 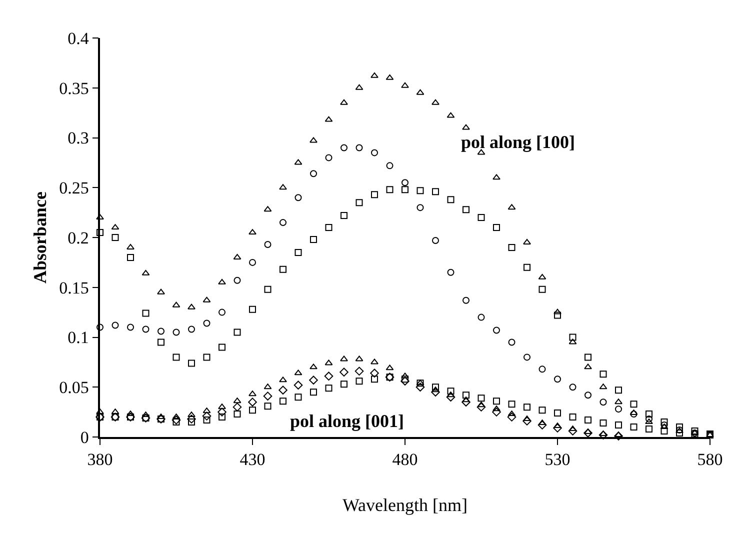 What do you see at coordinates (557, 460) in the screenshot?
I see `x-tick-label: 530` at bounding box center [557, 460].